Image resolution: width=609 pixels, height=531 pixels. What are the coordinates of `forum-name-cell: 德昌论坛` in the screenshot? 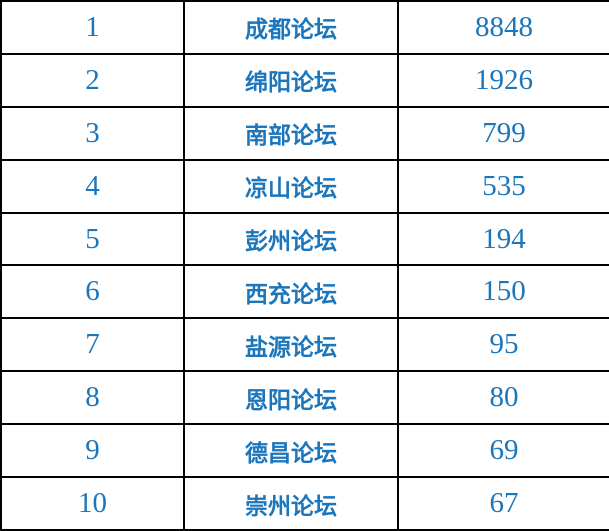 It's located at (291, 451).